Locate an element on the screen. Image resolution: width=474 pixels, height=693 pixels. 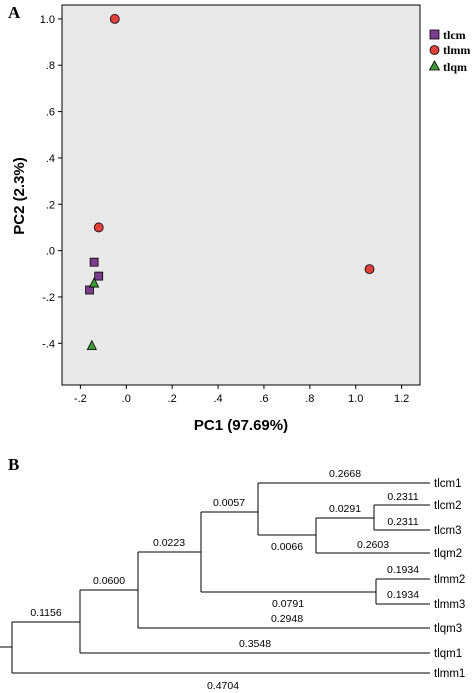
branch-label-n7-n6: 0.0223 is located at coordinates (169, 543).